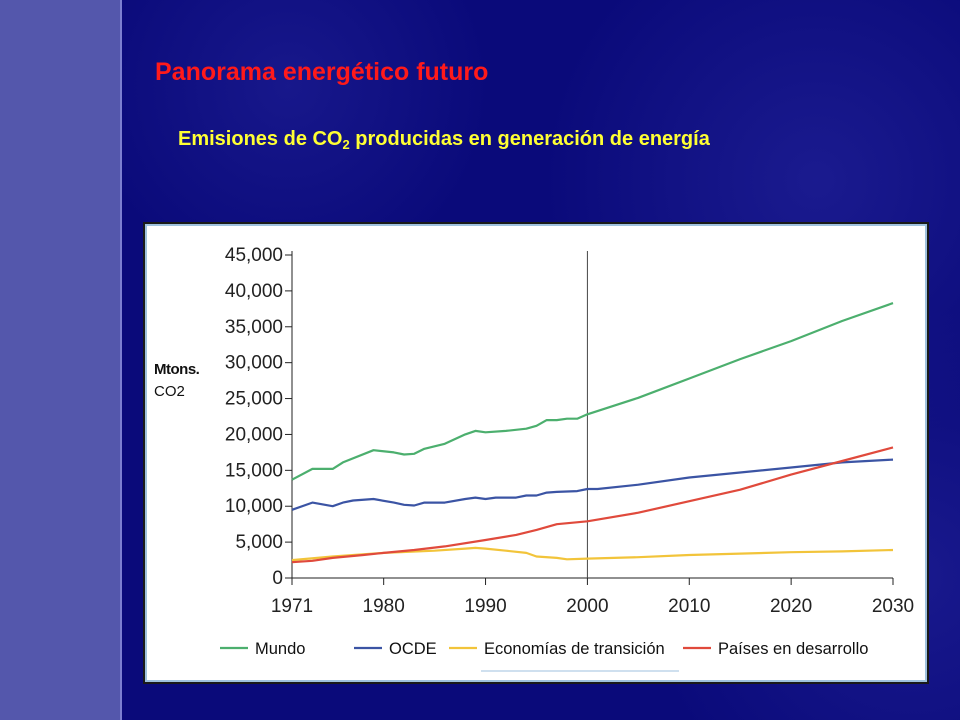 Image resolution: width=960 pixels, height=720 pixels. I want to click on x-tick-label: 1990, so click(485, 606).